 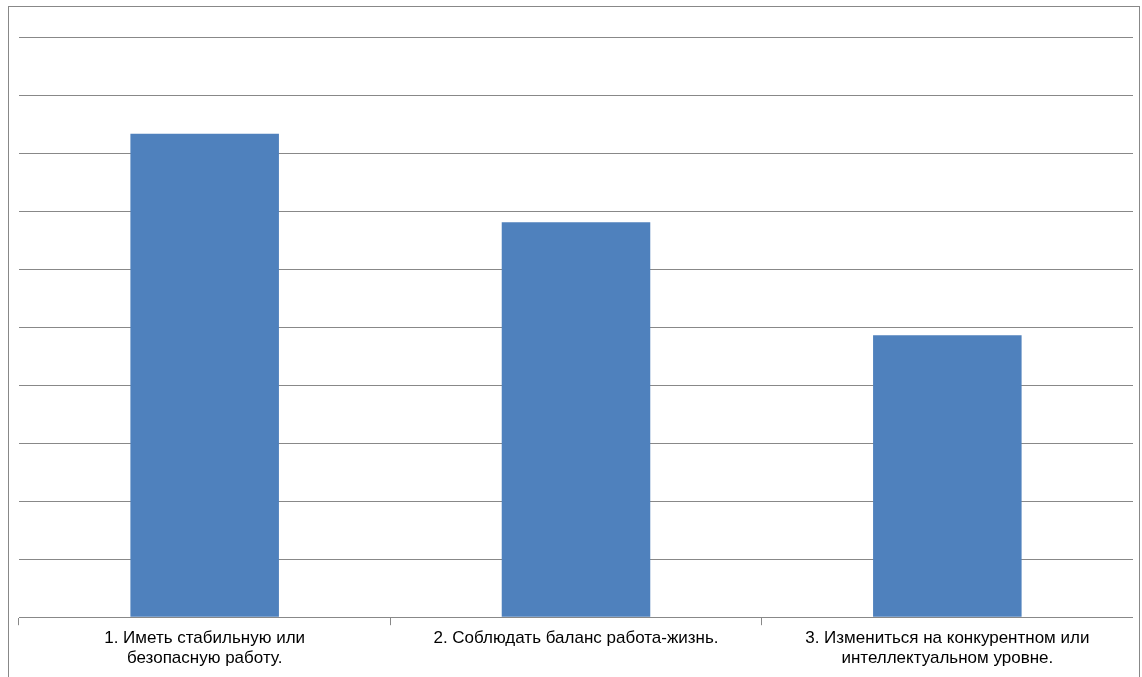 What do you see at coordinates (947, 648) in the screenshot?
I see `x-tick-label: 3. Измениться на конкурентном или интеллектуальном уровне.` at bounding box center [947, 648].